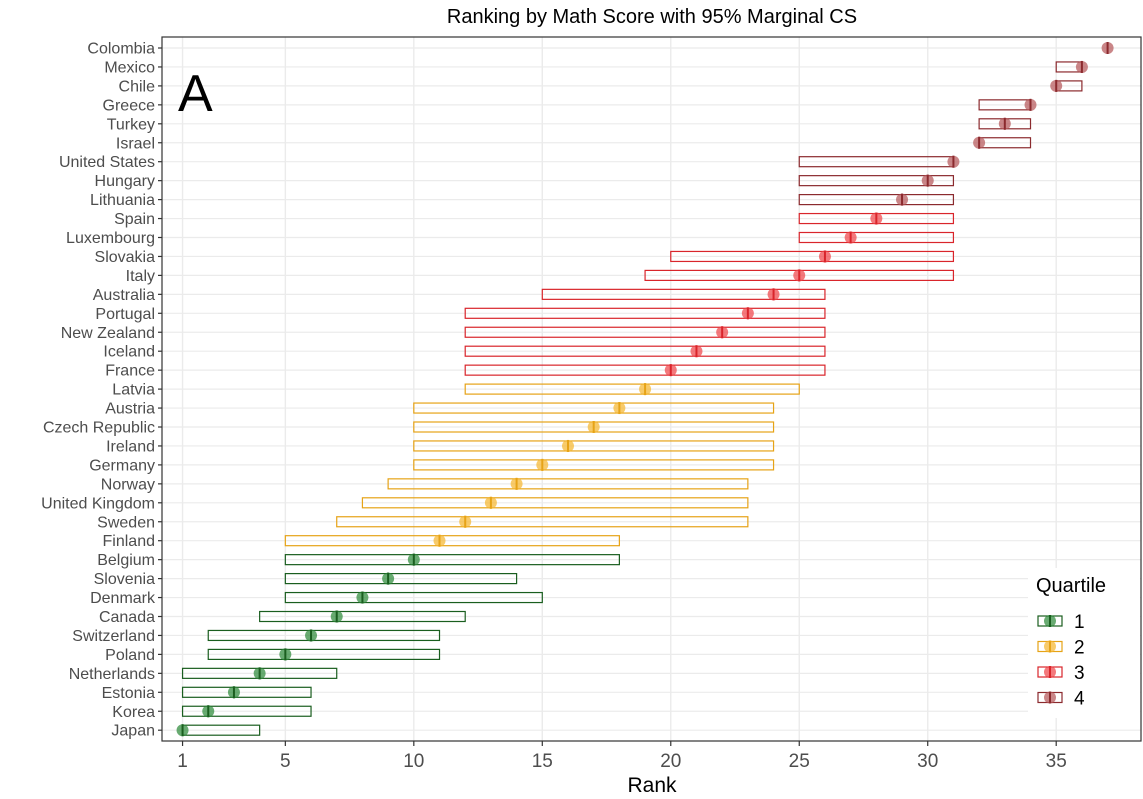  Describe the element at coordinates (112, 674) in the screenshot. I see `y-tick-label: Netherlands` at that location.